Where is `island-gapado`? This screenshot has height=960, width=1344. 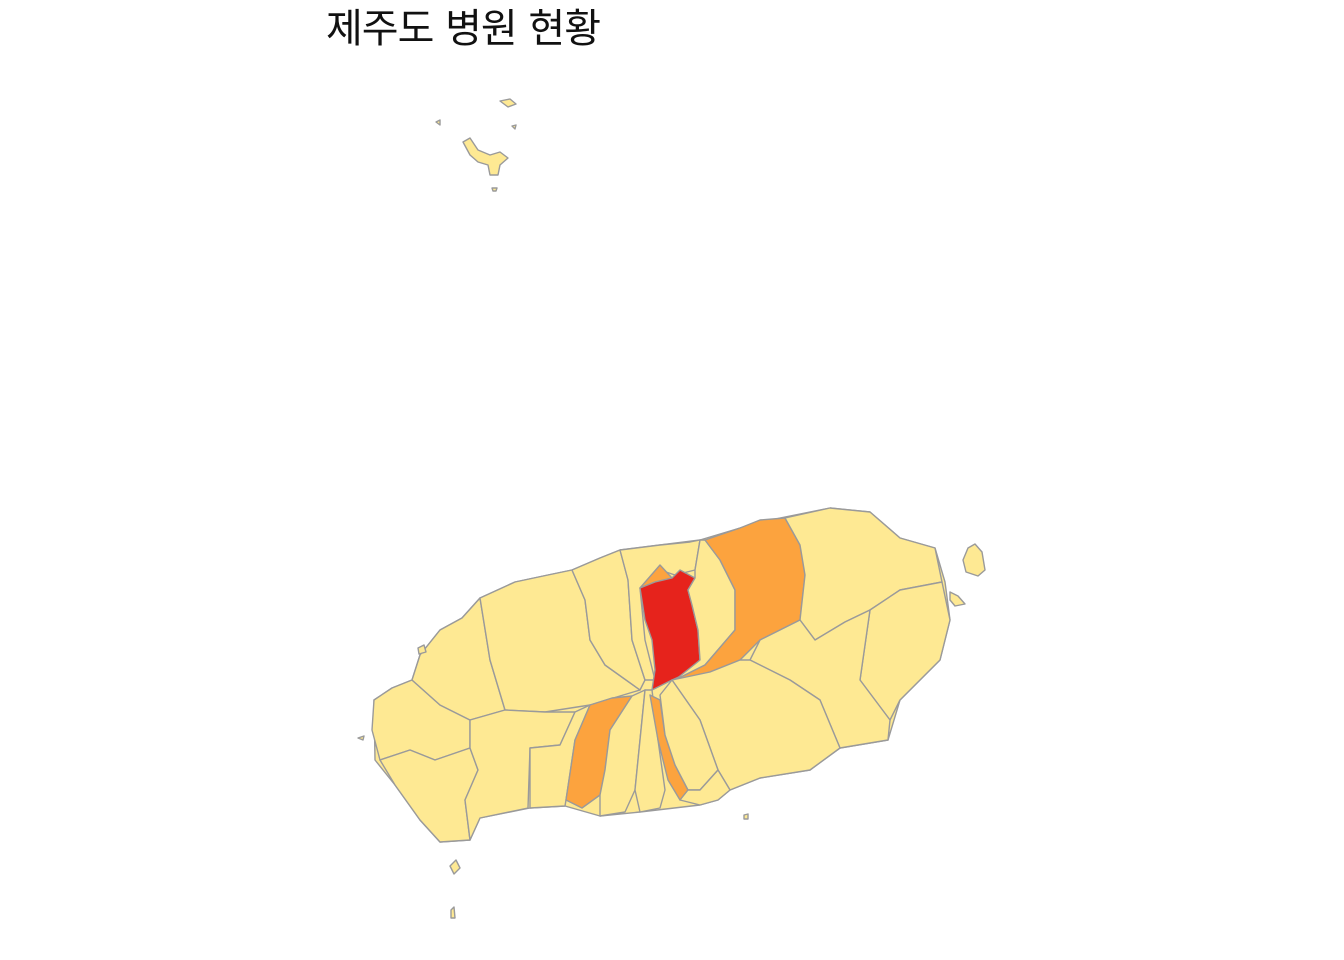 island-gapado is located at coordinates (455, 867).